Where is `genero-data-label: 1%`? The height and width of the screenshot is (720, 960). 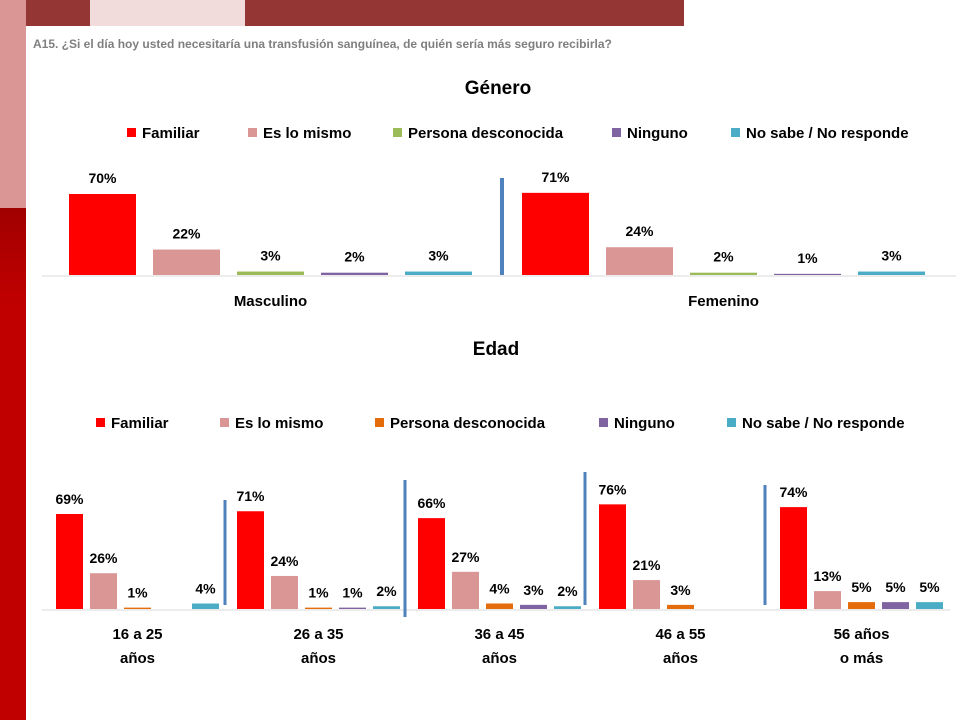 genero-data-label: 1% is located at coordinates (807, 258).